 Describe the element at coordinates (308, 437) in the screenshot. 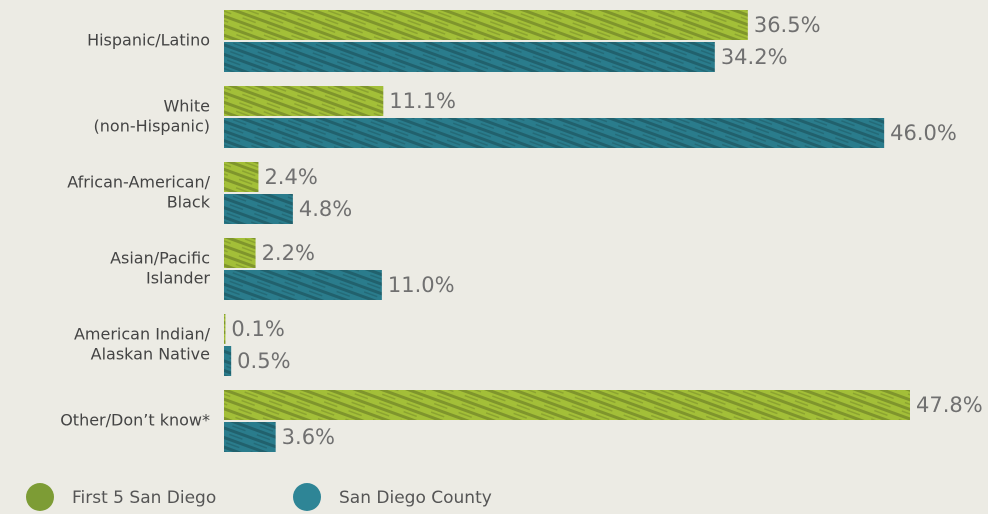

I see `value-label: 3.6%` at that location.